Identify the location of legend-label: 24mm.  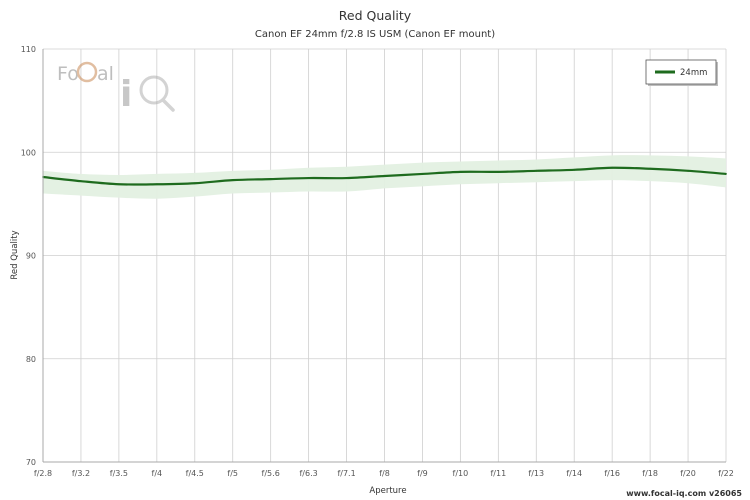
(693, 73).